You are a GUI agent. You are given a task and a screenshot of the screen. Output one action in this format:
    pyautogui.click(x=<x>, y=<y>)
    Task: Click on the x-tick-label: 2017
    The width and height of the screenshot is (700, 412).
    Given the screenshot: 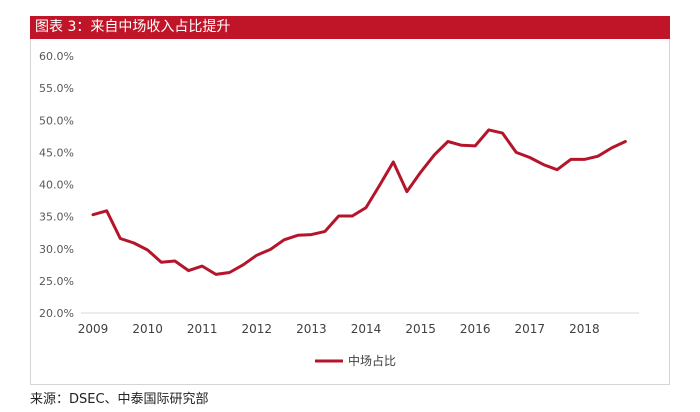 What is the action you would take?
    pyautogui.click(x=530, y=329)
    